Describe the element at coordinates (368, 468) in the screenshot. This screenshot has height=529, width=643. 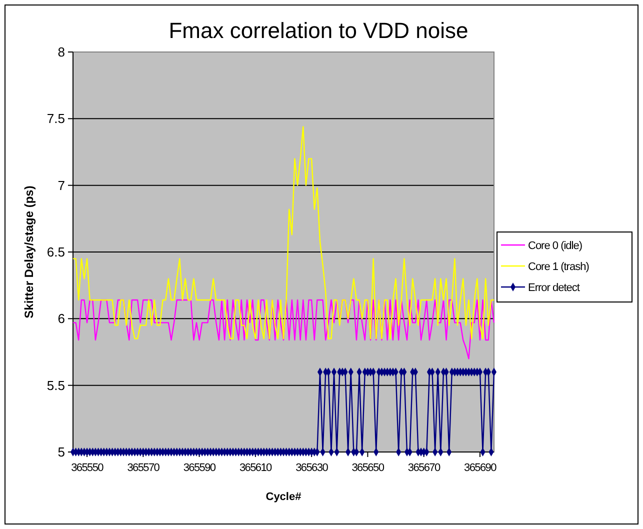
I see `x-tick-label: 365650` at that location.